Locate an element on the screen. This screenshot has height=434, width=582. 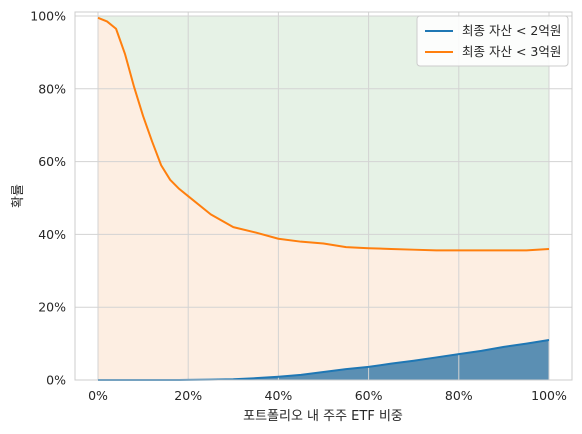
y-tick-label: 20% is located at coordinates (52, 307).